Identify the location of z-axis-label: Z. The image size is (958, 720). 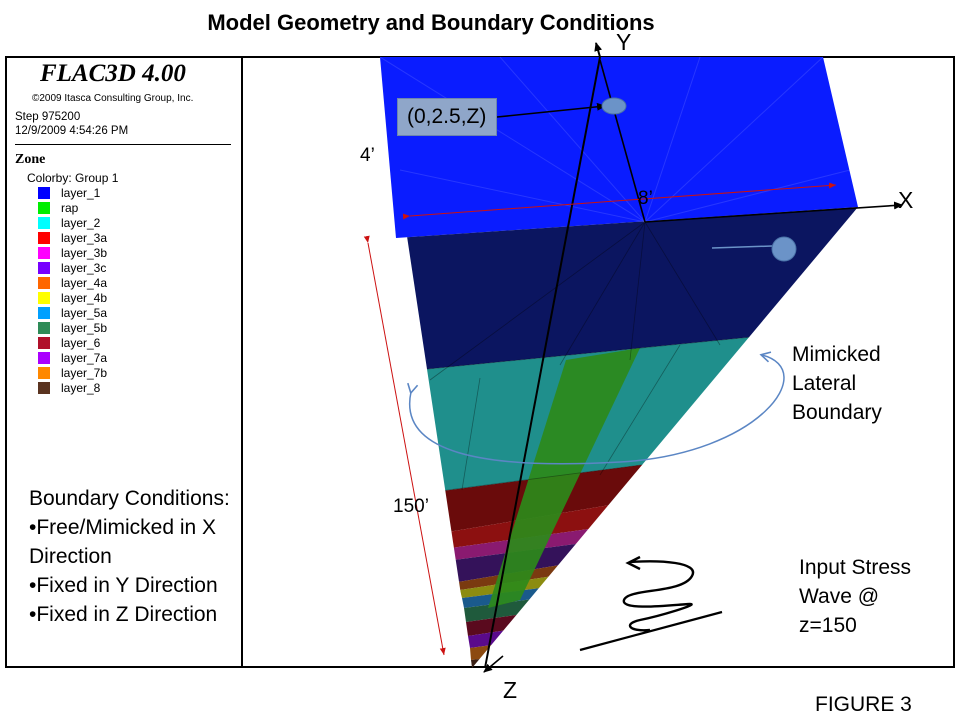
(510, 690).